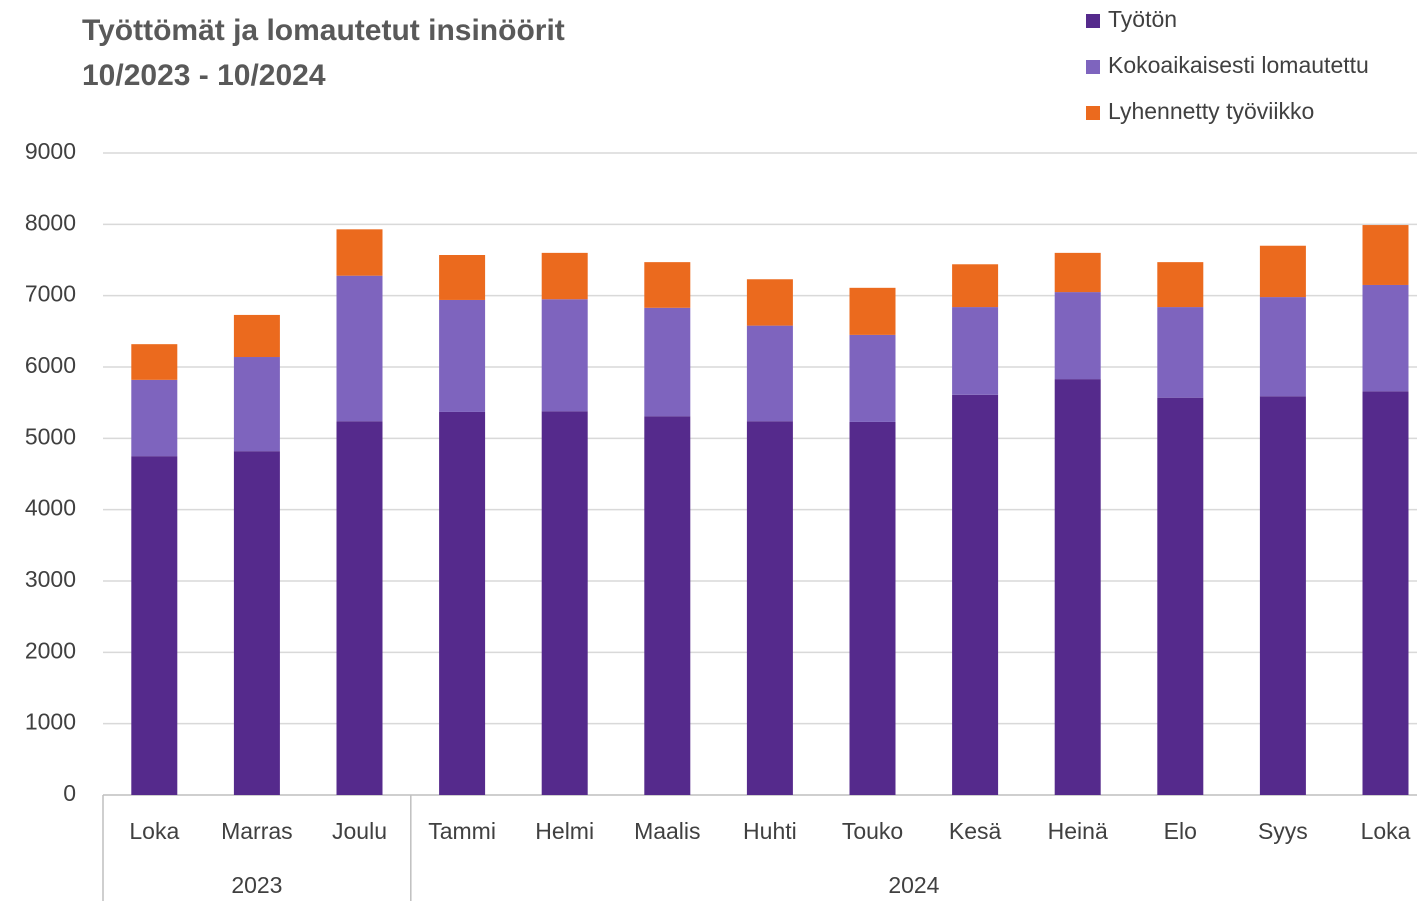  I want to click on group-label: 2023, so click(256, 885).